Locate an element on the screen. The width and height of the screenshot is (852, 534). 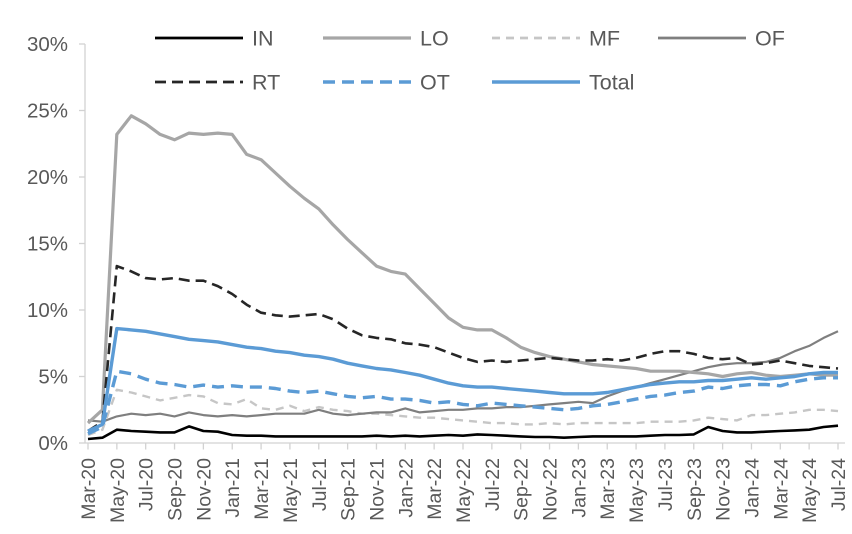
legend-item-RT: RT is located at coordinates (217, 83).